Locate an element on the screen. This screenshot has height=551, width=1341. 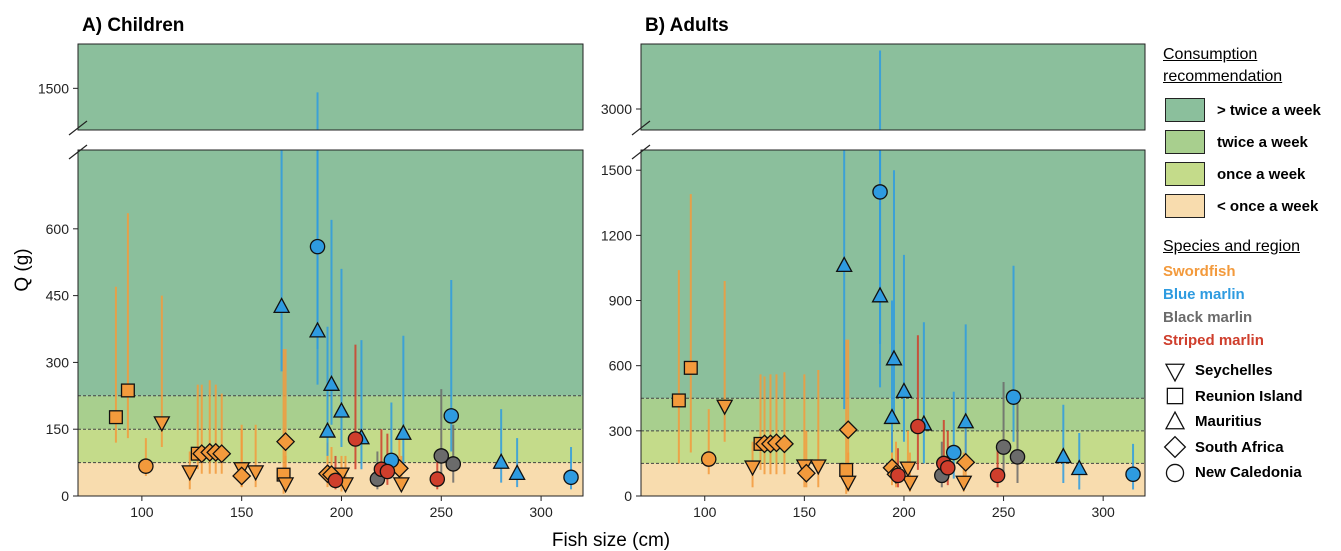
legend-species: Black marlin is located at coordinates (1208, 317).